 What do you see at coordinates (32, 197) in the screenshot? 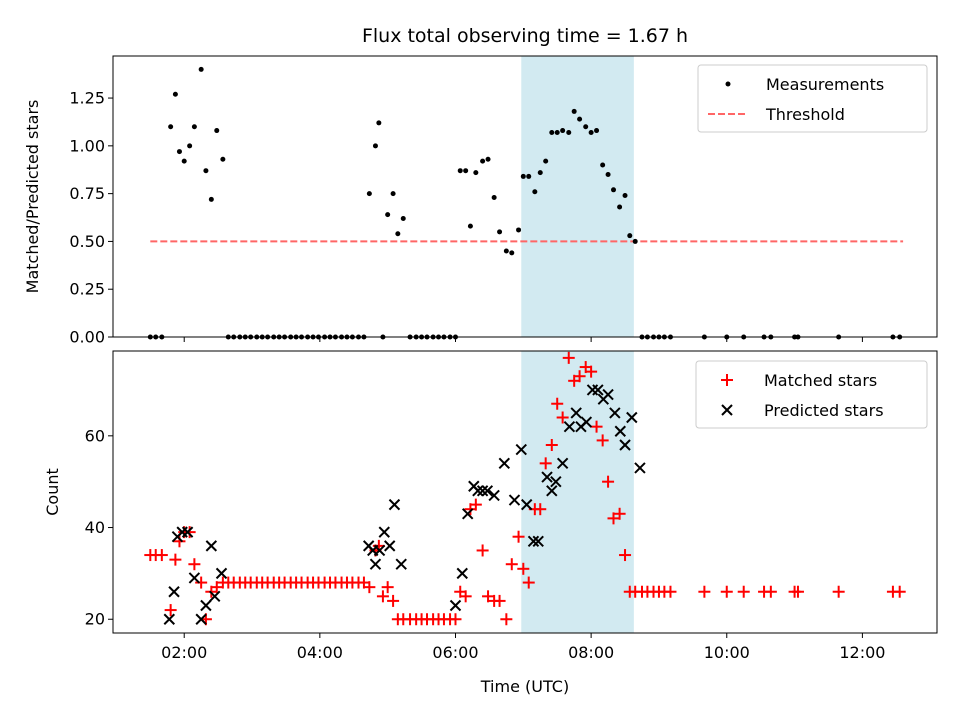
I see `top-y-axis-label: Matched/Predicted stars` at bounding box center [32, 197].